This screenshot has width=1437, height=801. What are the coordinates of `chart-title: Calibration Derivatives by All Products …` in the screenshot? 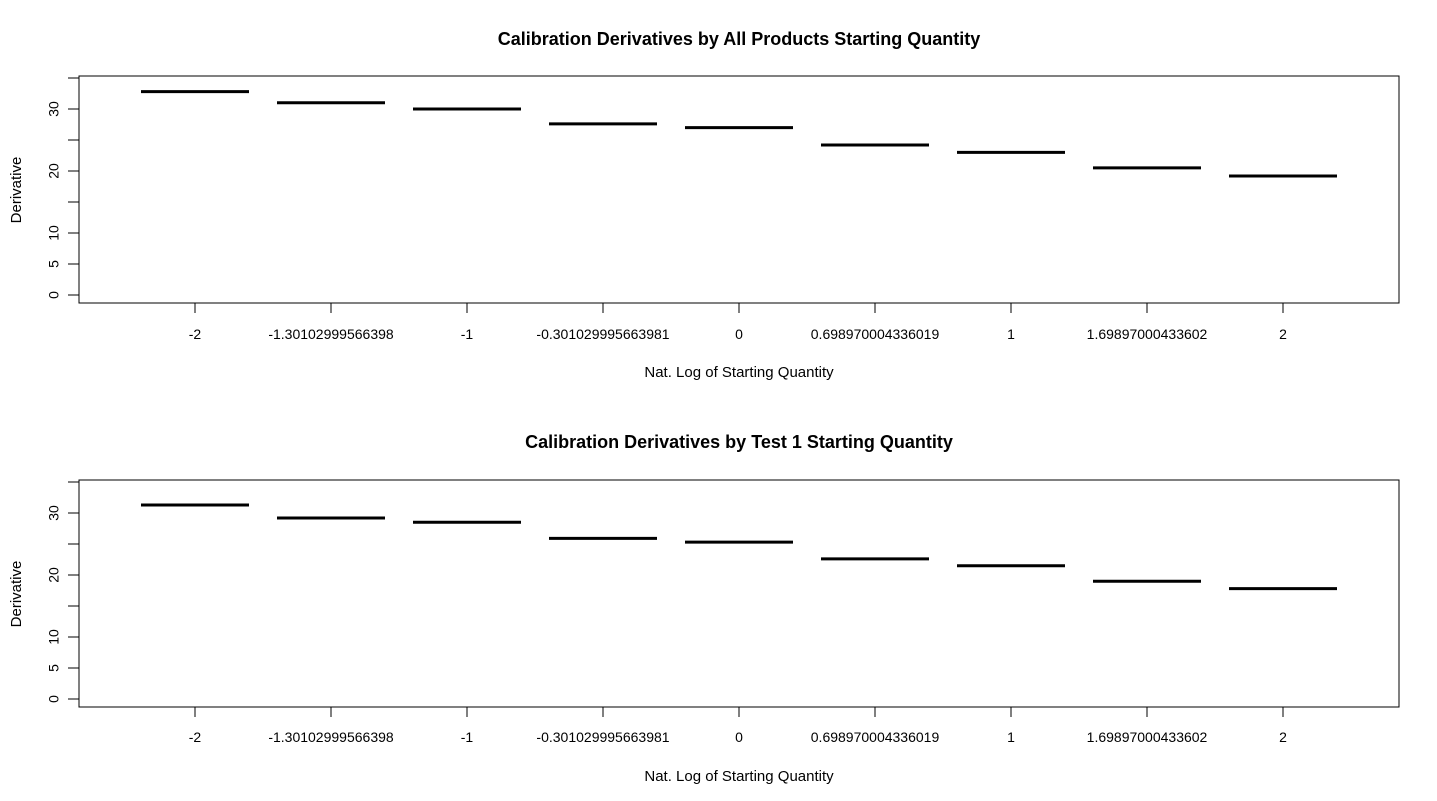 It's located at (739, 39).